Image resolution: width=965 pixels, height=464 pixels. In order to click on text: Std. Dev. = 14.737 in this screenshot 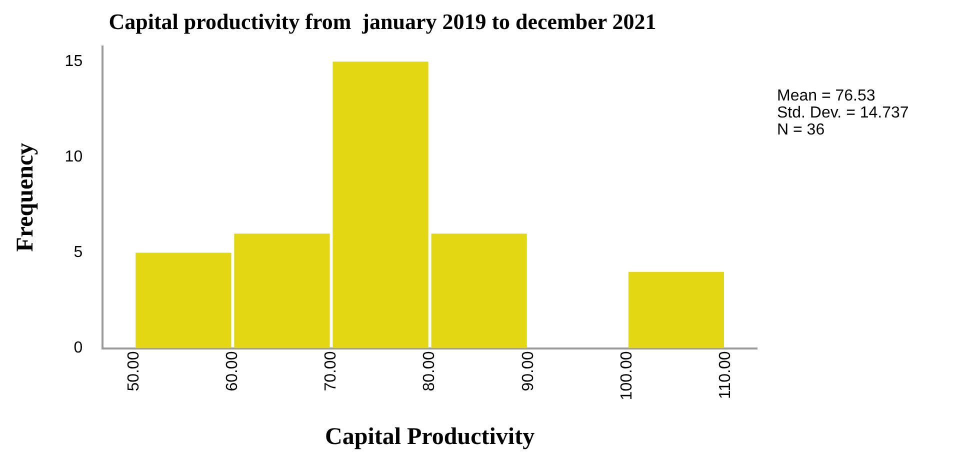, I will do `click(843, 113)`.